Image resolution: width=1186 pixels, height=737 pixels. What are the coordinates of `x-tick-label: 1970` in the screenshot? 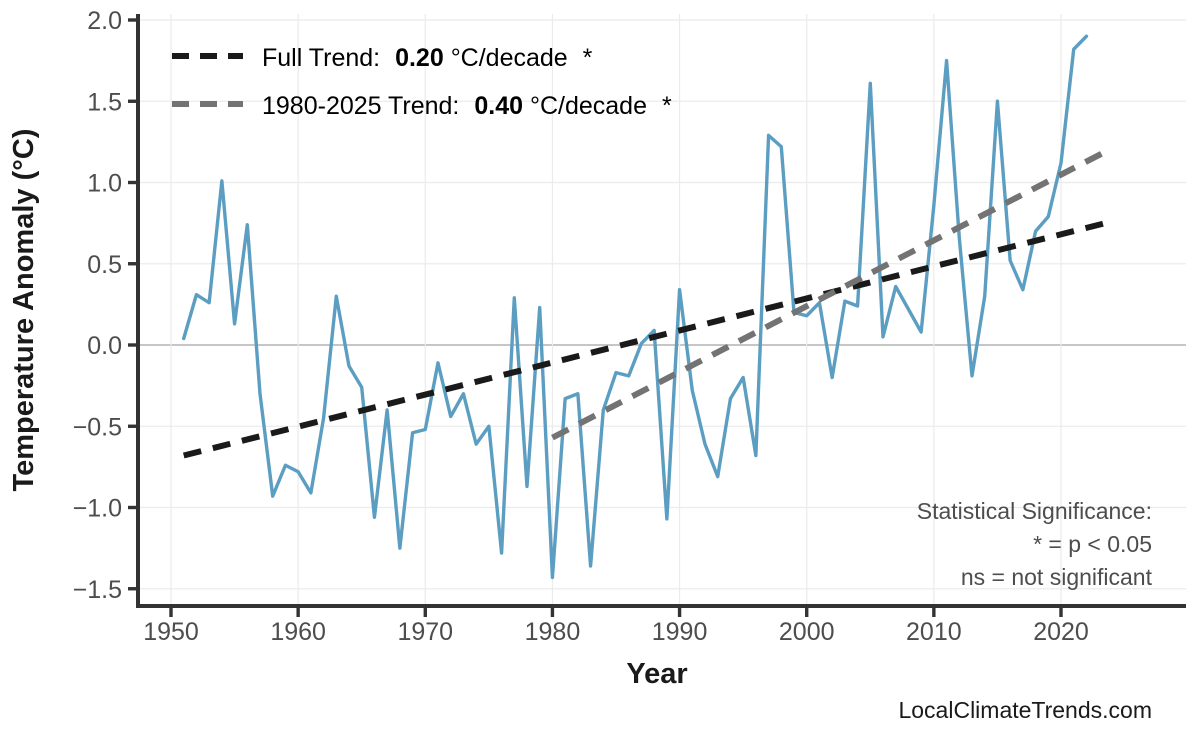 It's located at (425, 632).